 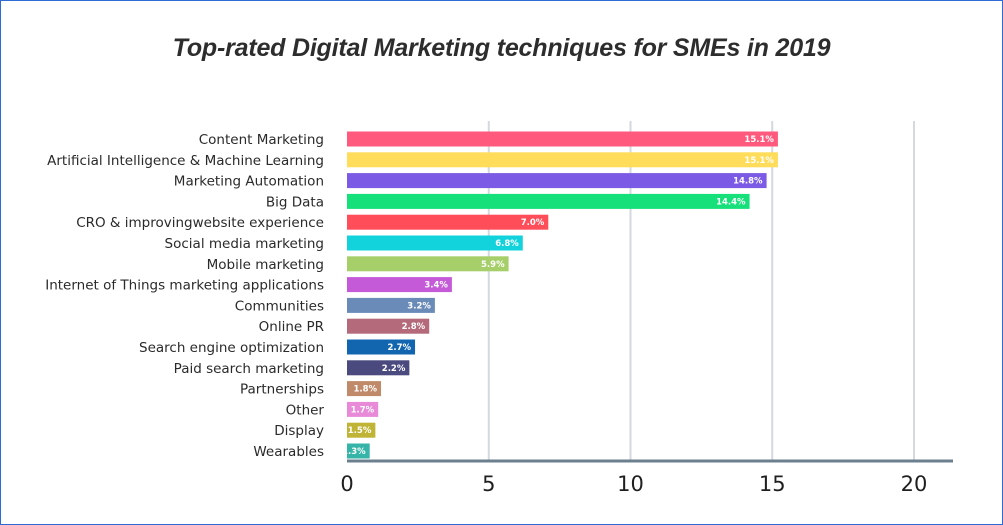 I want to click on data-label: 14.4%, so click(x=731, y=202).